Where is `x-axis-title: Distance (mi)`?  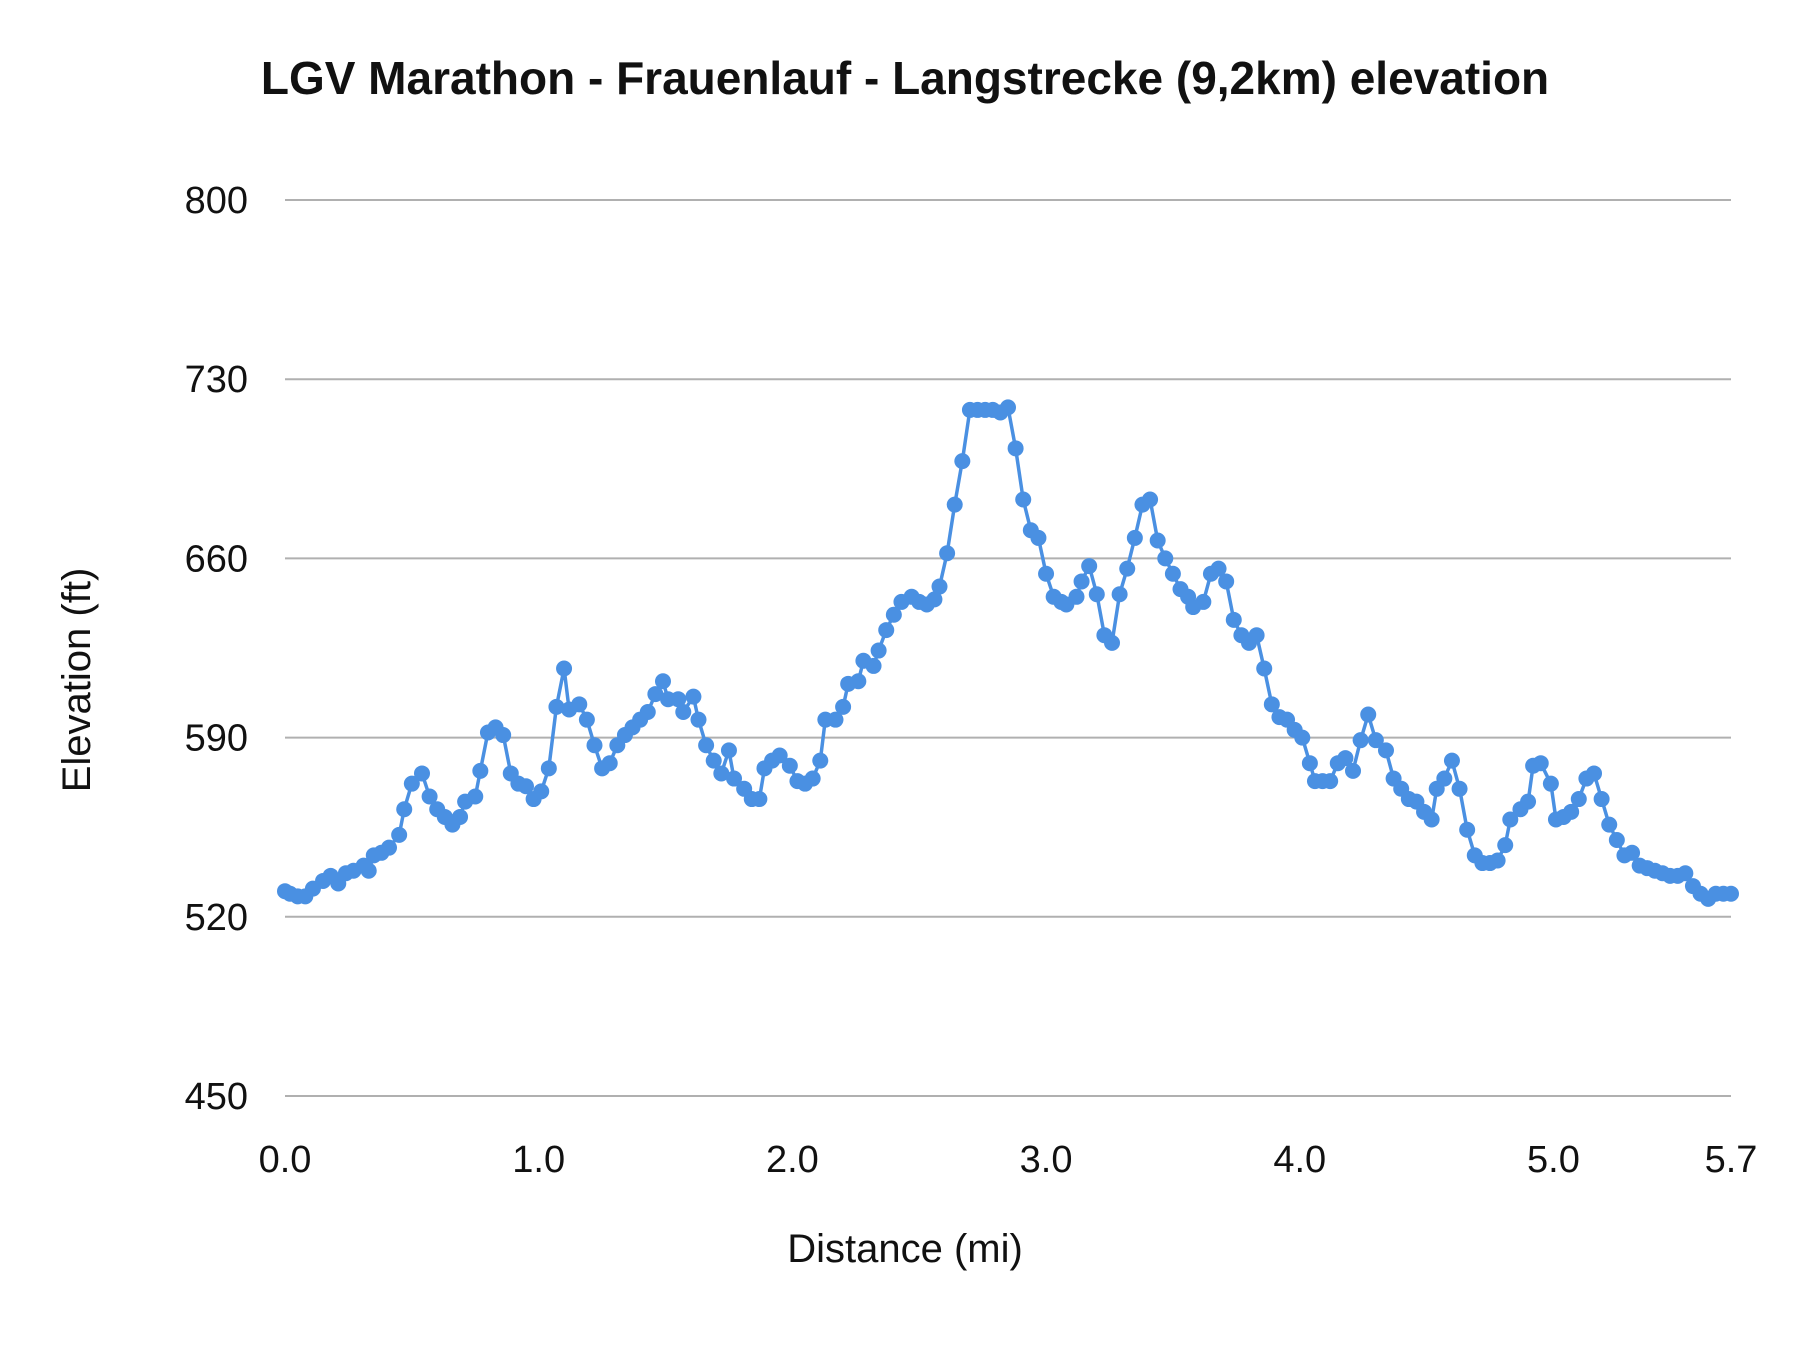 x-axis-title: Distance (mi) is located at coordinates (905, 1249).